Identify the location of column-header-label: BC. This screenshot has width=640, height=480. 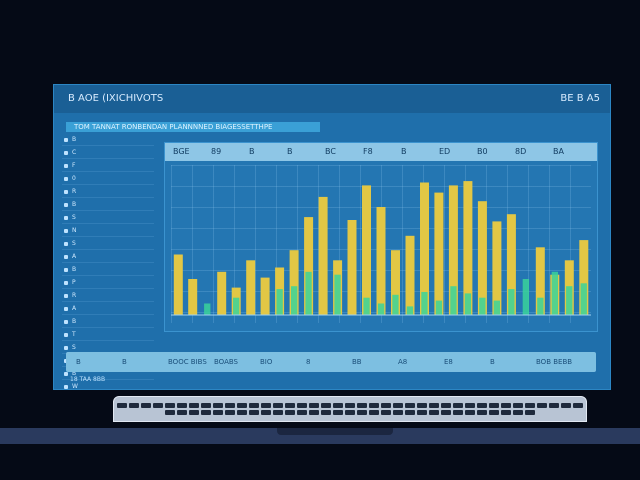
(330, 151).